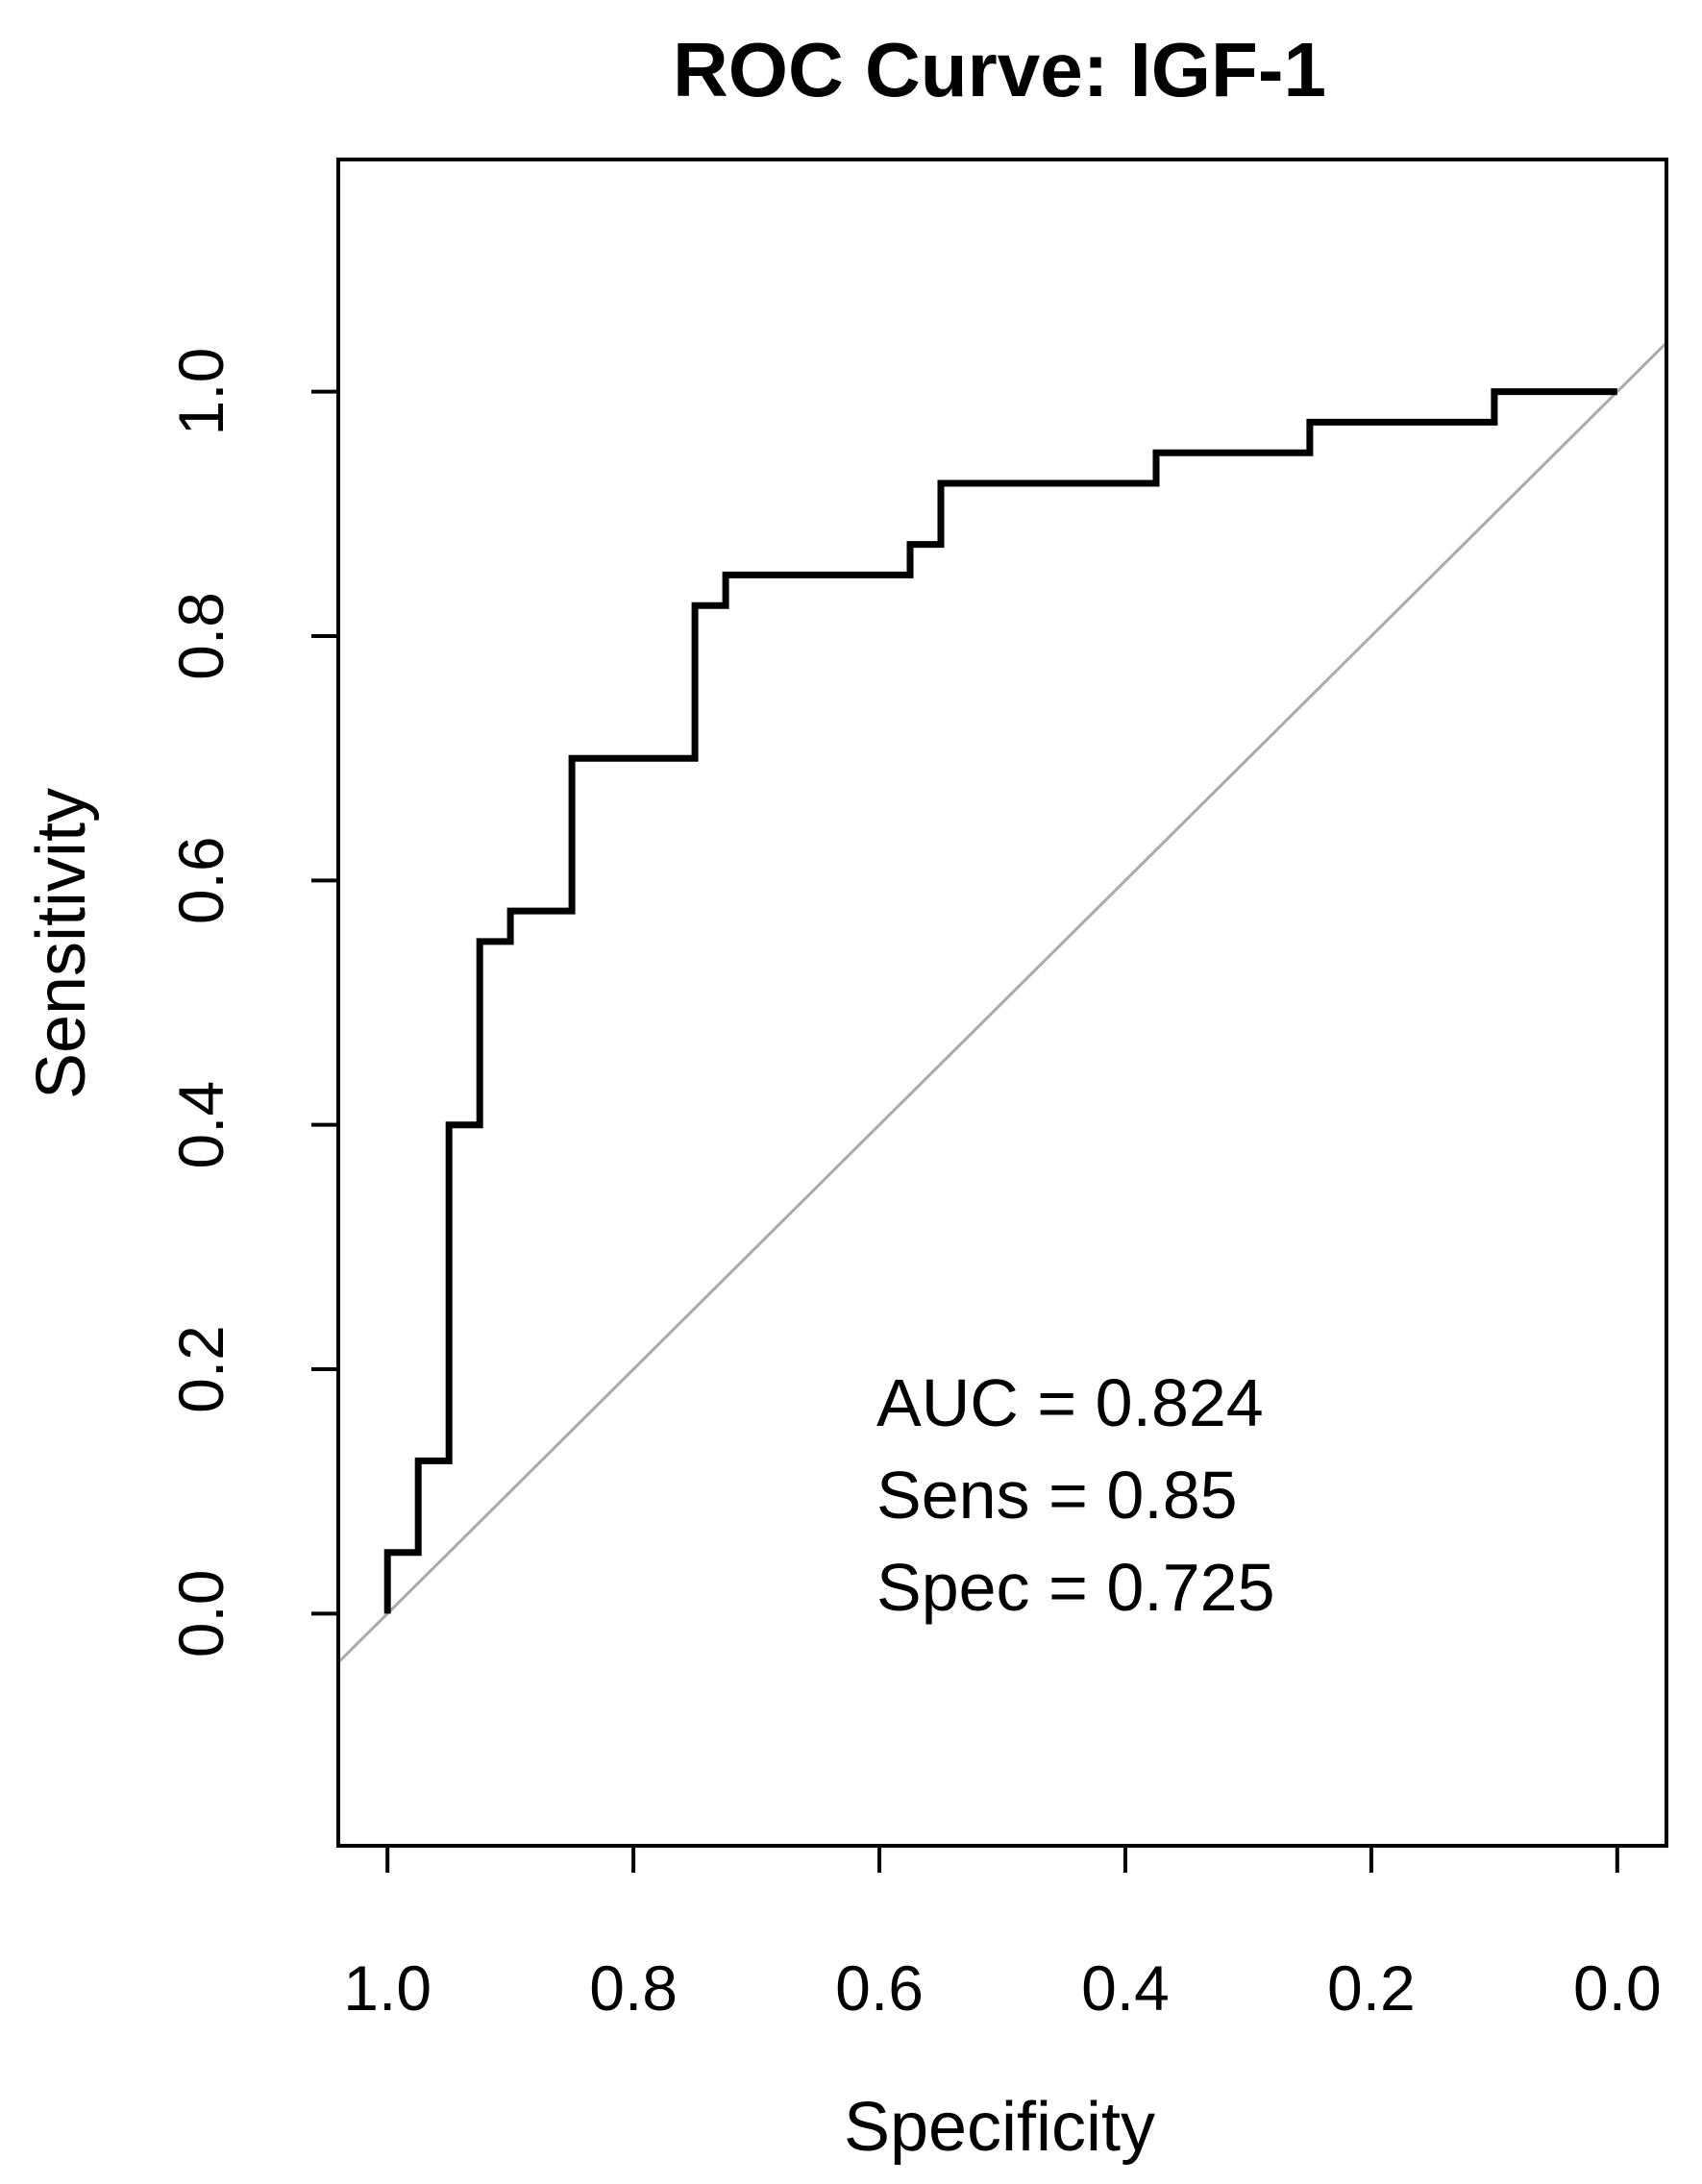 The image size is (1702, 2184). What do you see at coordinates (879, 1988) in the screenshot?
I see `x-tick-label-2: 0.6` at bounding box center [879, 1988].